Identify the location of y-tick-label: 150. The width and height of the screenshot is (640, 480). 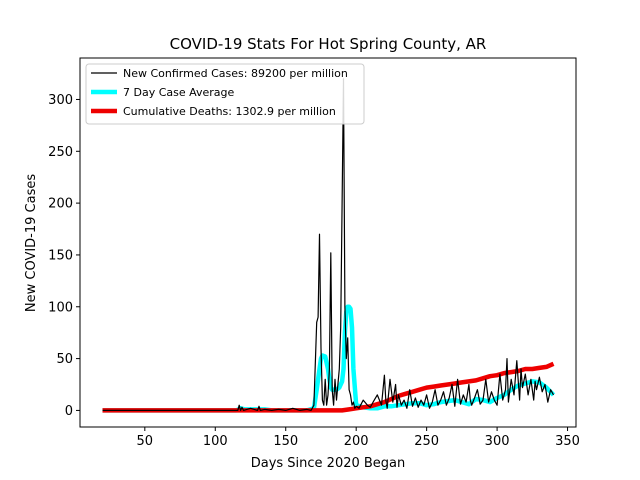
(60, 255).